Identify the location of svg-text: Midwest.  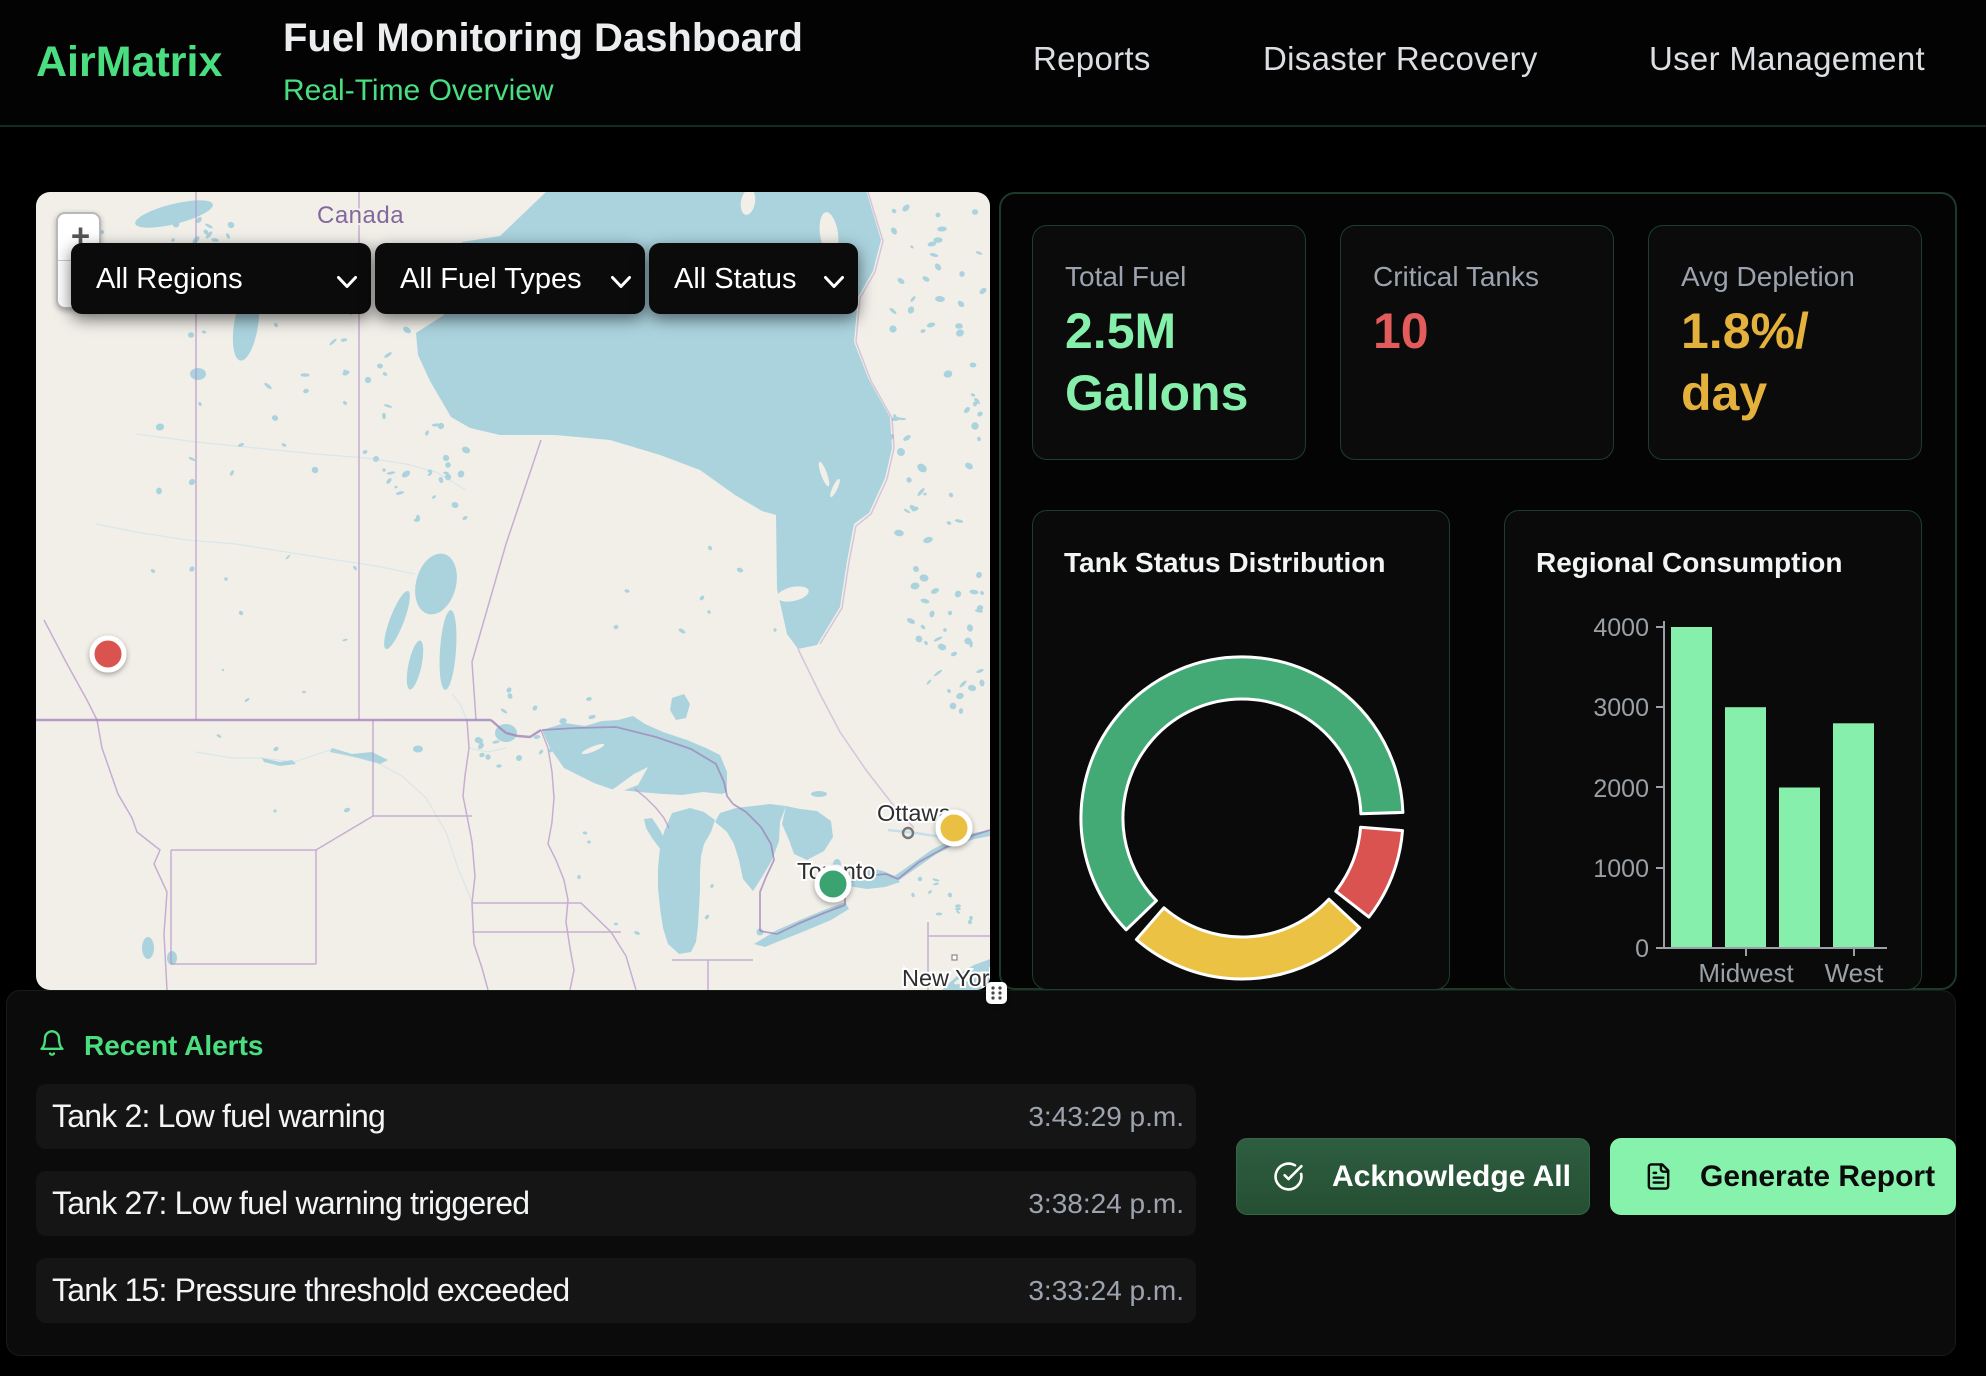
(1746, 973).